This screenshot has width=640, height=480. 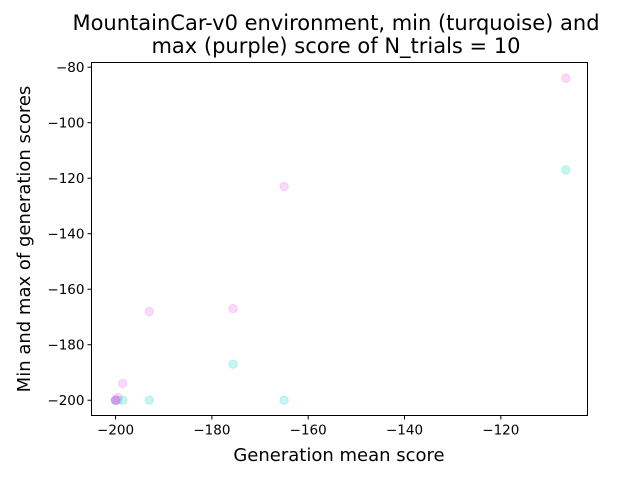 I want to click on x-tick-label: −200, so click(x=115, y=431).